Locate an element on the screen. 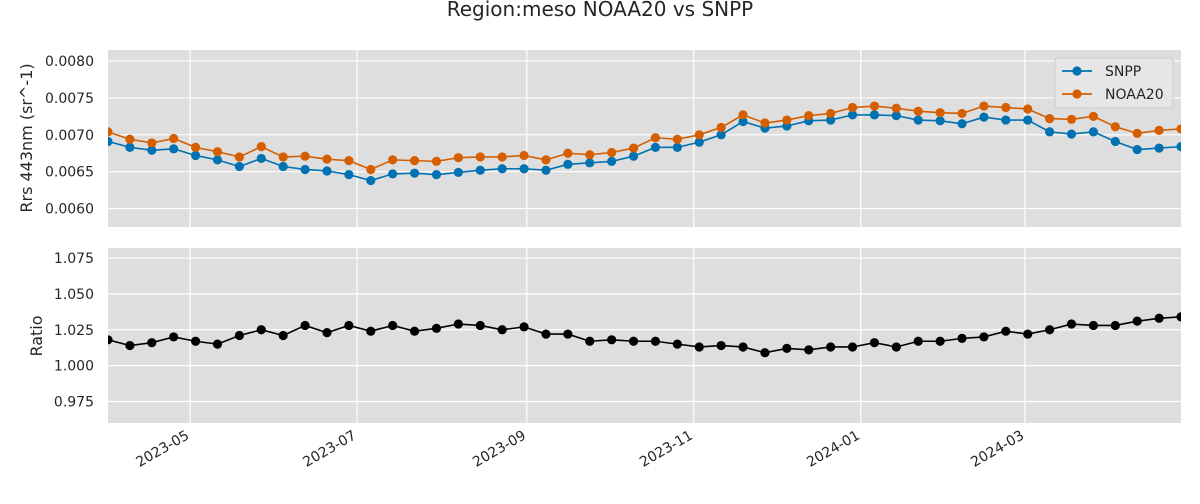  top-y-tick-label: 0.0060 is located at coordinates (69, 210).